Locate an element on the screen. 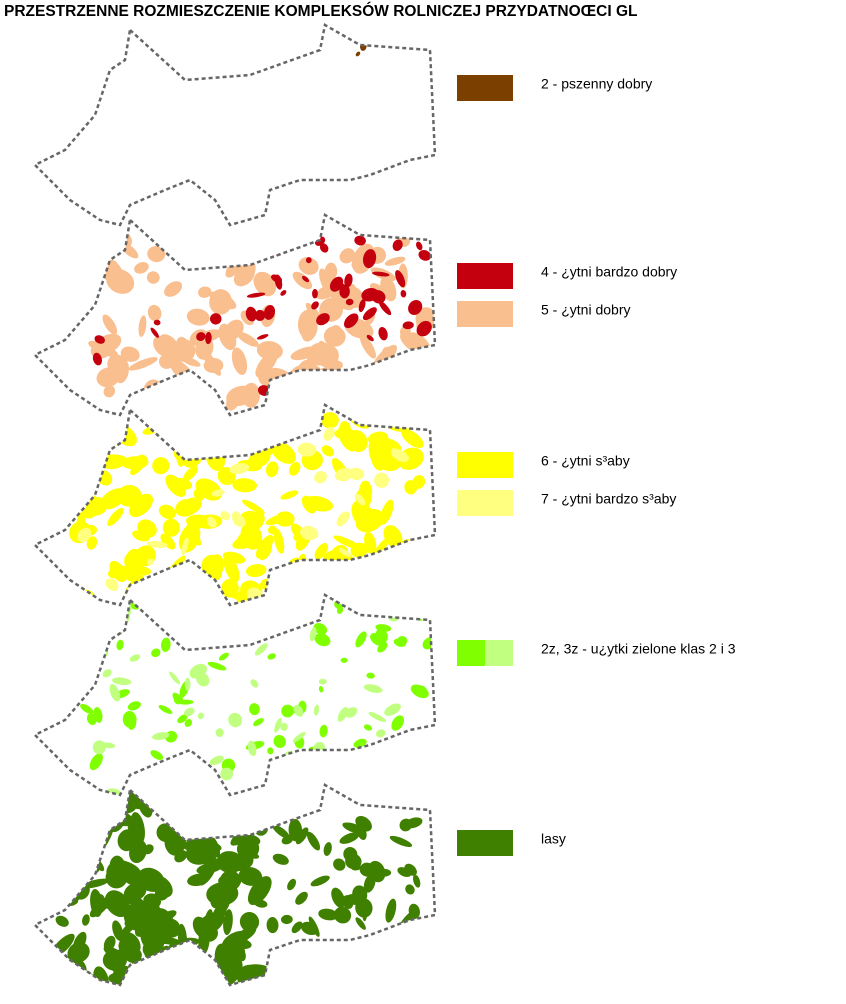  legend-label: 6 - ¿ytni s³aby is located at coordinates (585, 461).